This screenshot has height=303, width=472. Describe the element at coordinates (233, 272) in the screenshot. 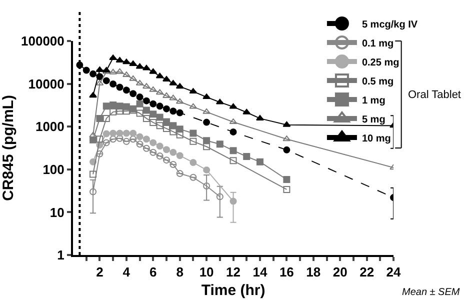

I see `x-tick-label: 12` at that location.